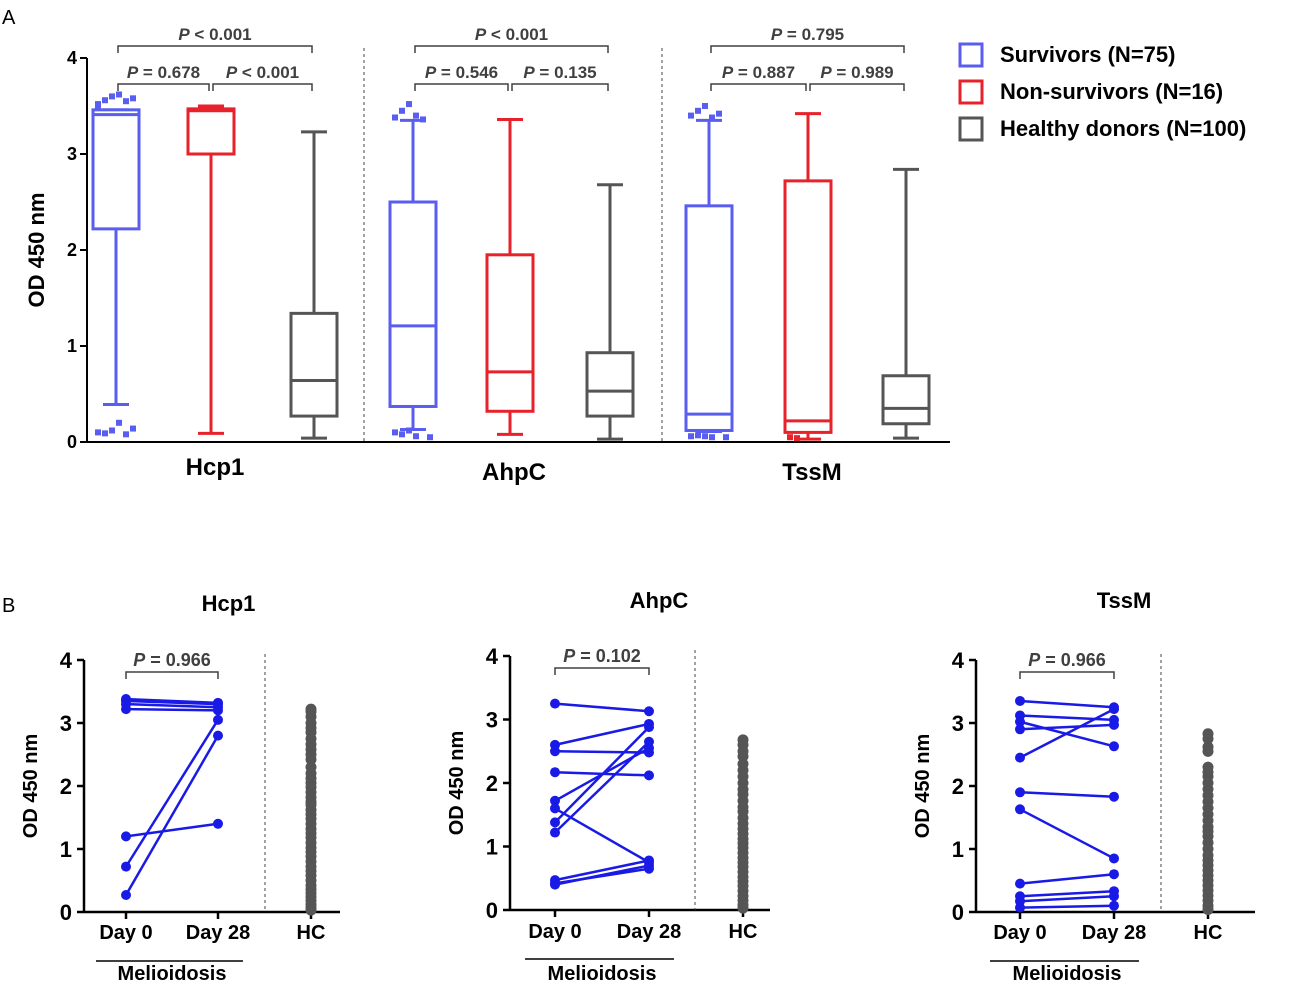  Describe the element at coordinates (72, 442) in the screenshot. I see `y-tick-label: 0` at that location.